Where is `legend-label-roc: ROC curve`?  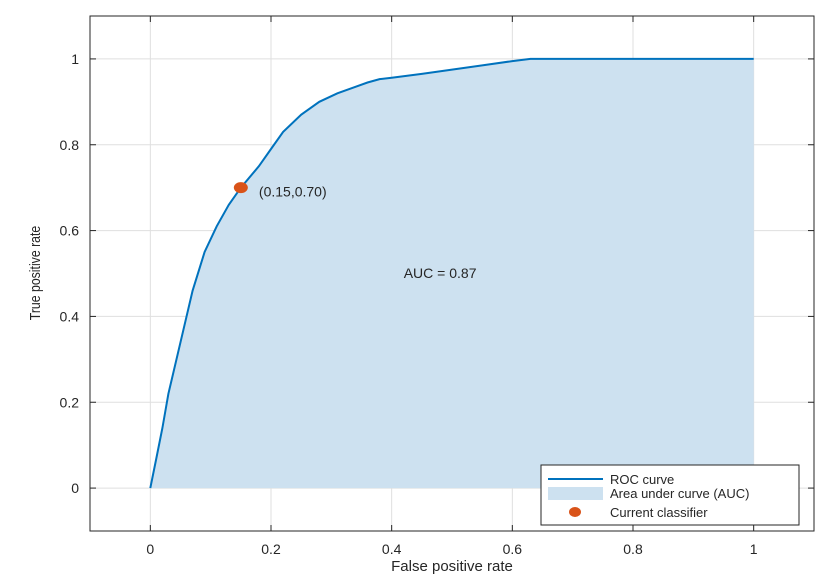 legend-label-roc: ROC curve is located at coordinates (642, 479).